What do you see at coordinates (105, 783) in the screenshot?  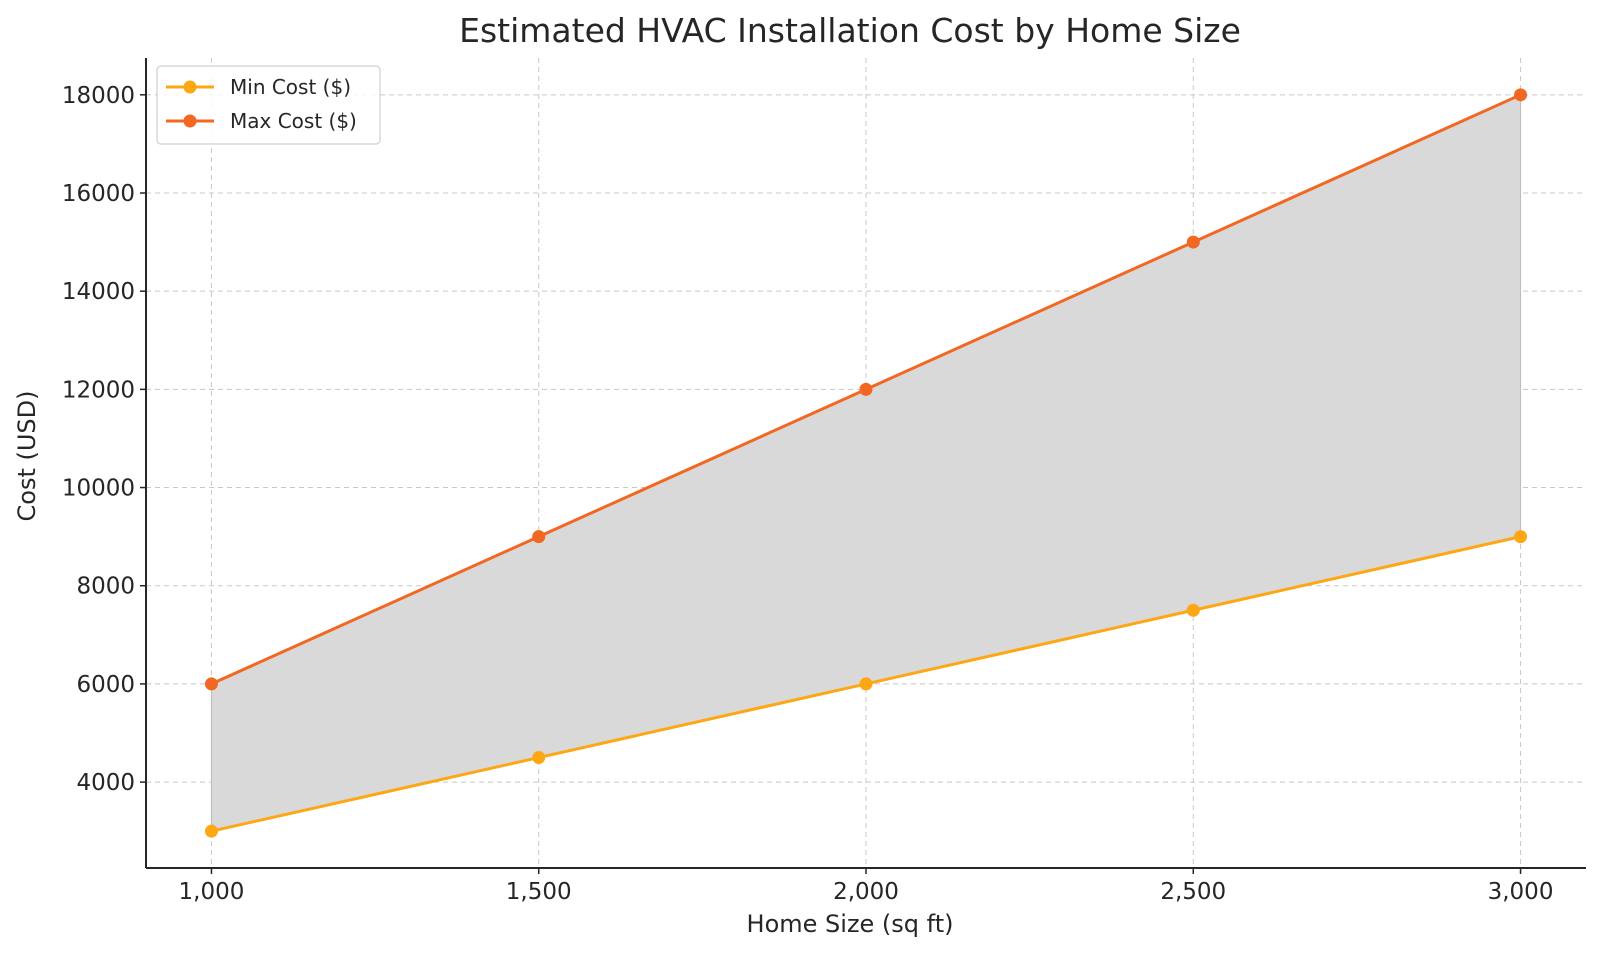 I see `y-tick-label: 4000` at bounding box center [105, 783].